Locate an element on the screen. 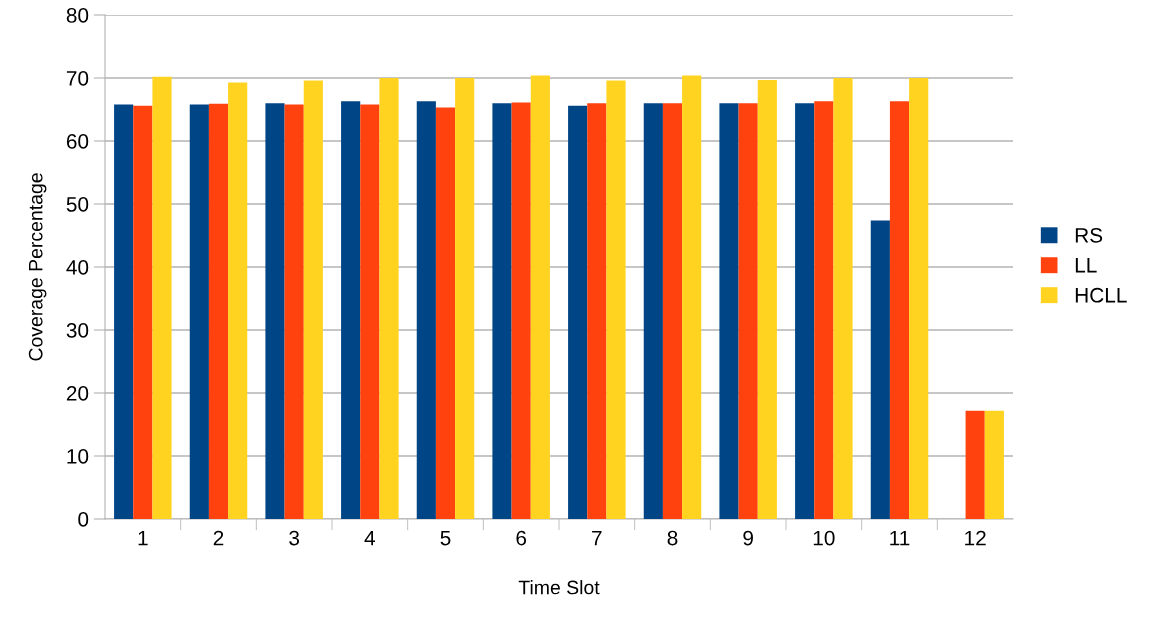 This screenshot has height=622, width=1167. x-tick-label: 3 is located at coordinates (294, 538).